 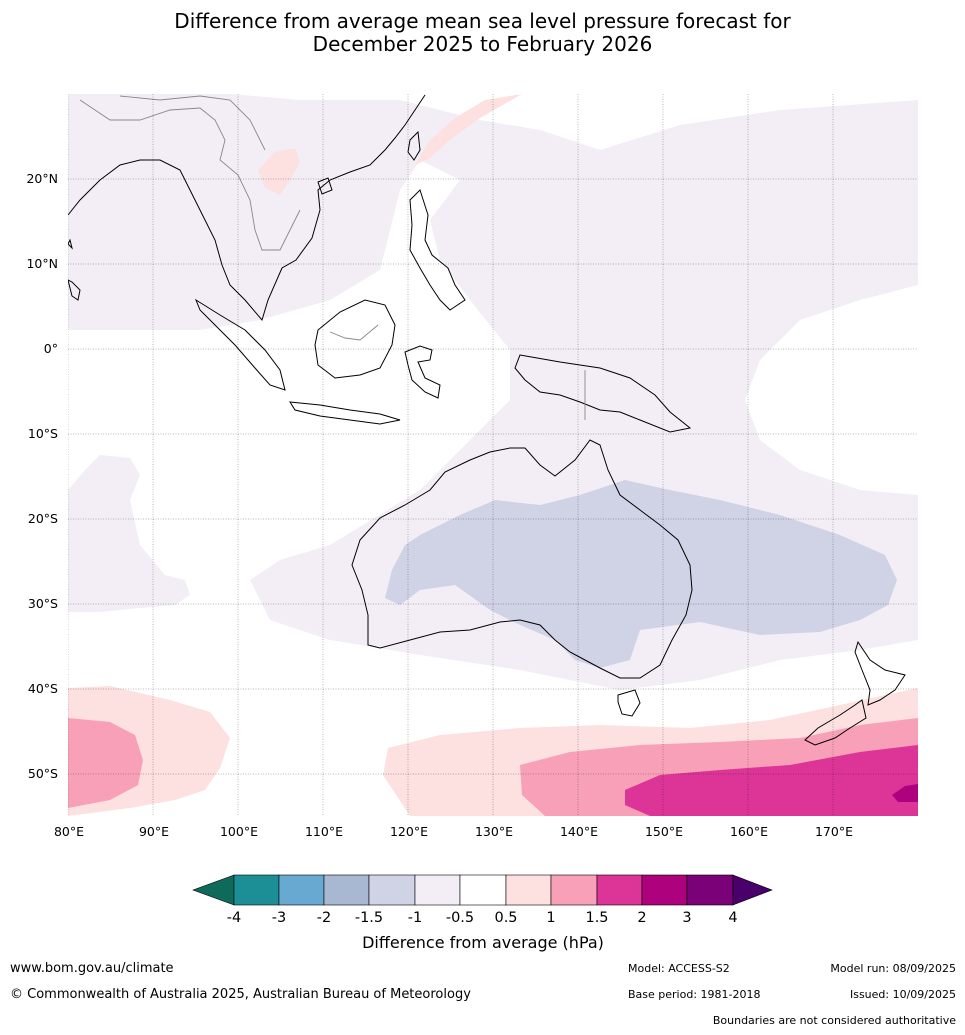 What do you see at coordinates (749, 831) in the screenshot?
I see `lon-label-160e: 160°E` at bounding box center [749, 831].